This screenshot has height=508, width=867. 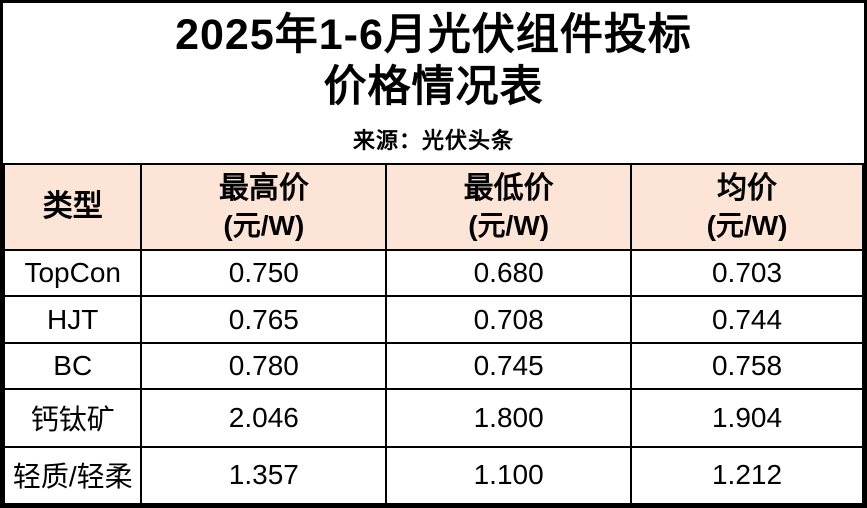 I want to click on table-row-hjt: HJT 0.765 0.708 0.744, so click(x=433, y=319).